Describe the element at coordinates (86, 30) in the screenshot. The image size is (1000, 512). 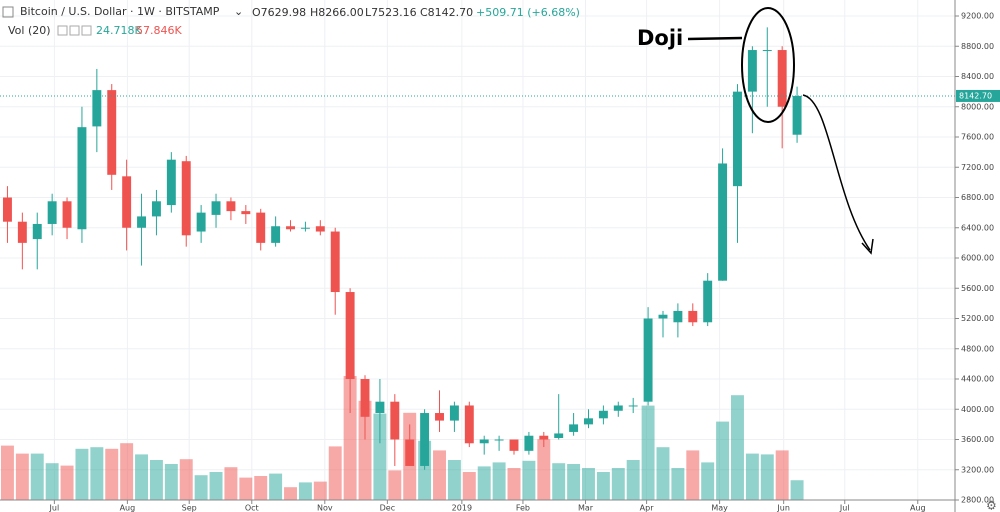
I see `close-icon` at that location.